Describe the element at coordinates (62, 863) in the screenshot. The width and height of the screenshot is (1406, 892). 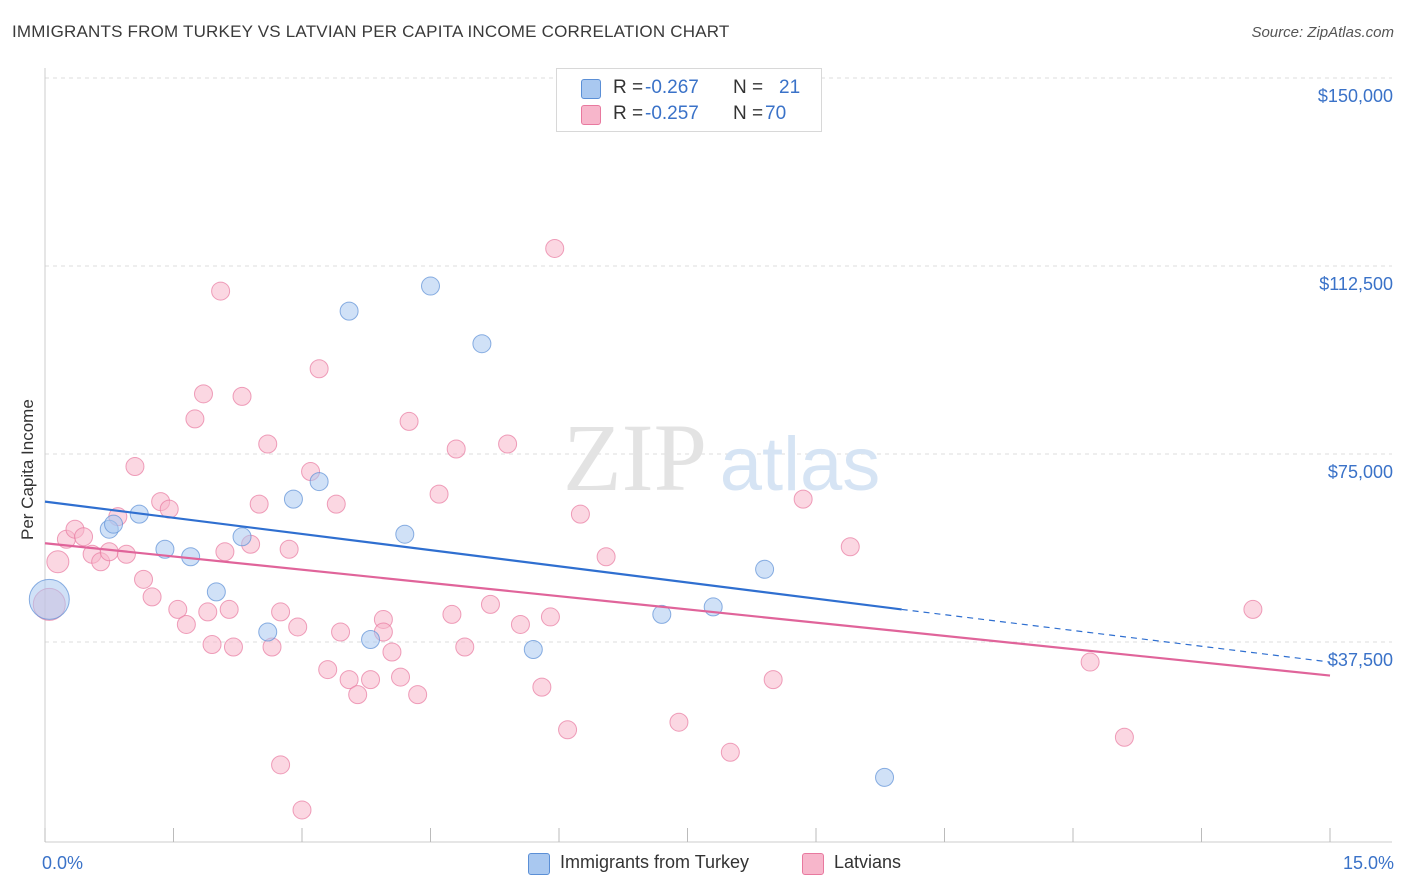
I see `x-tick-label-0: 0.0%` at that location.